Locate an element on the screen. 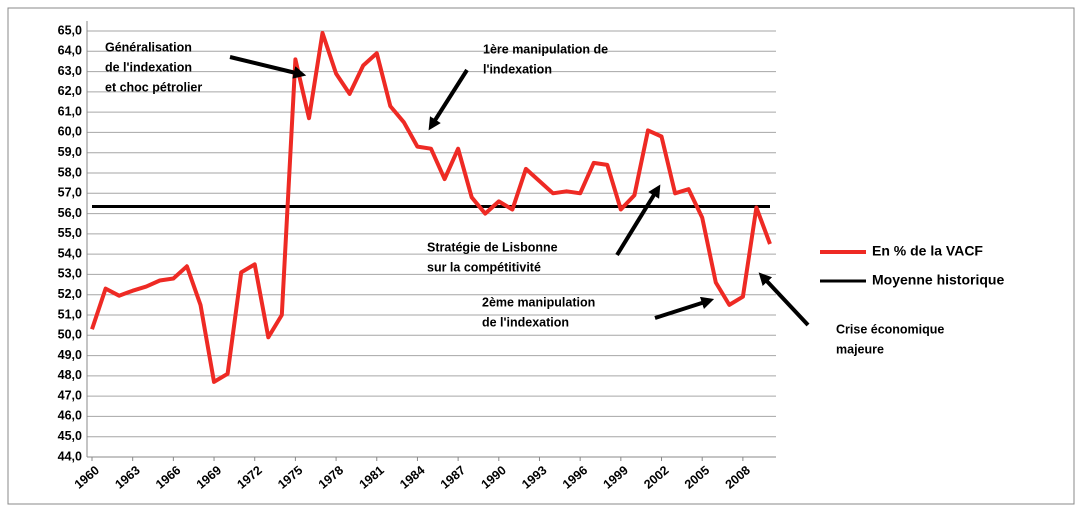  y-tick-label: 44,0 is located at coordinates (70, 456).